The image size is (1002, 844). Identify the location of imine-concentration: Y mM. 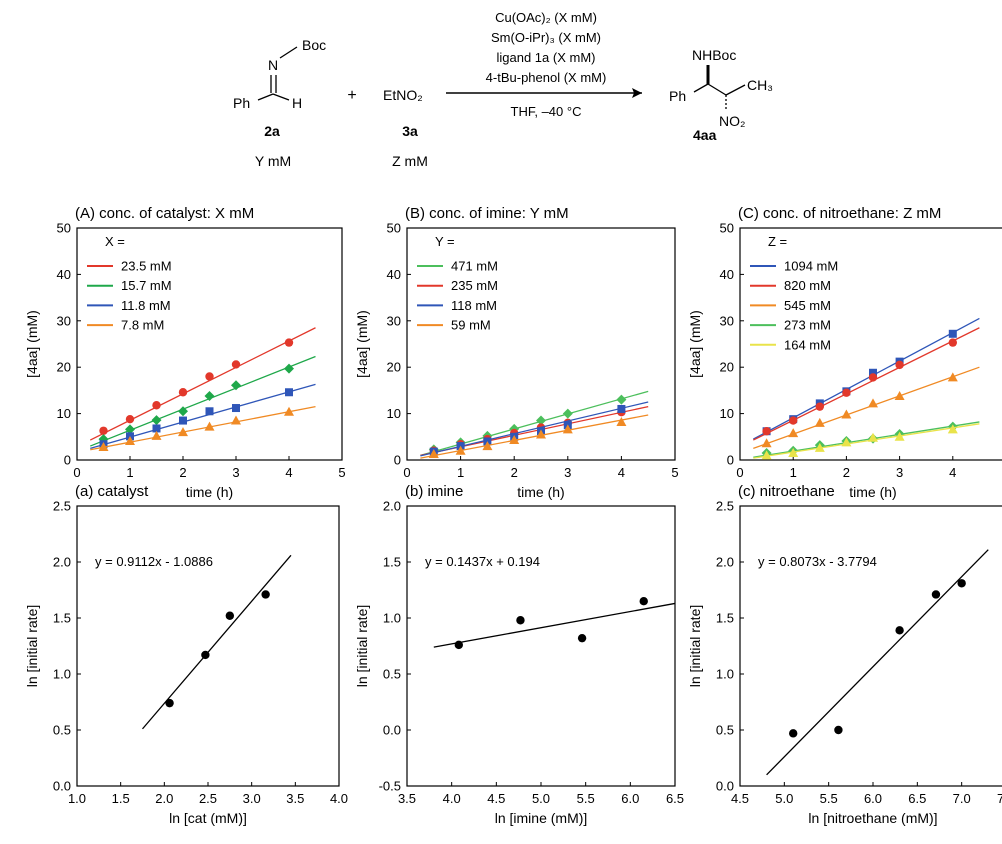
(273, 161).